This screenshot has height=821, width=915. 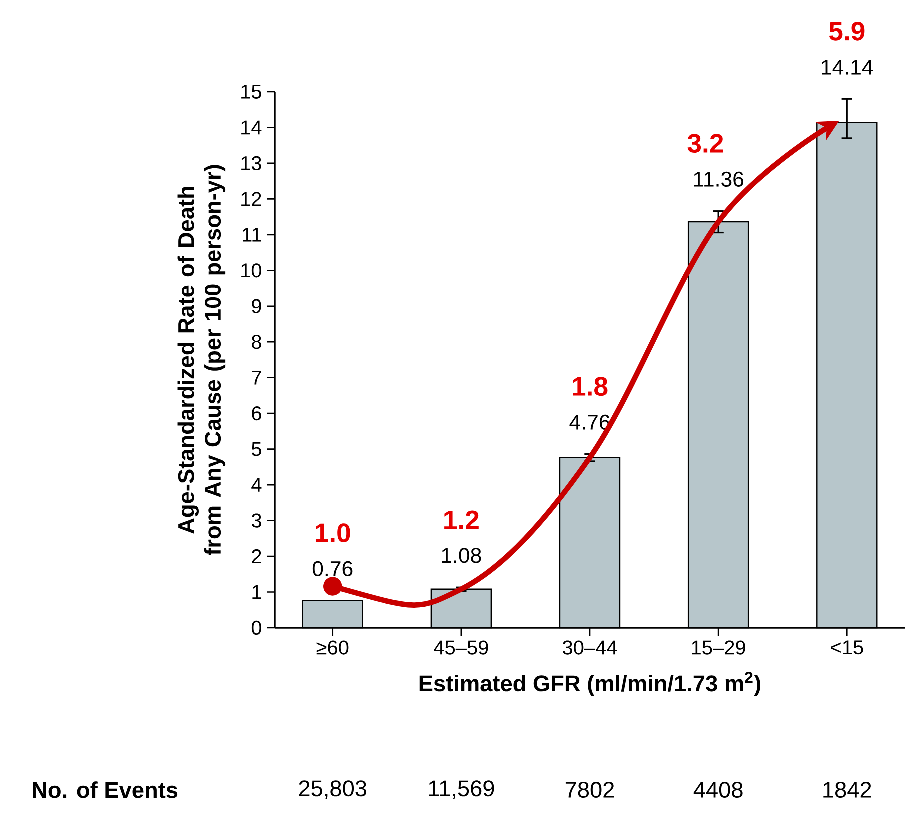 I want to click on annotation: 3.2, so click(x=706, y=144).